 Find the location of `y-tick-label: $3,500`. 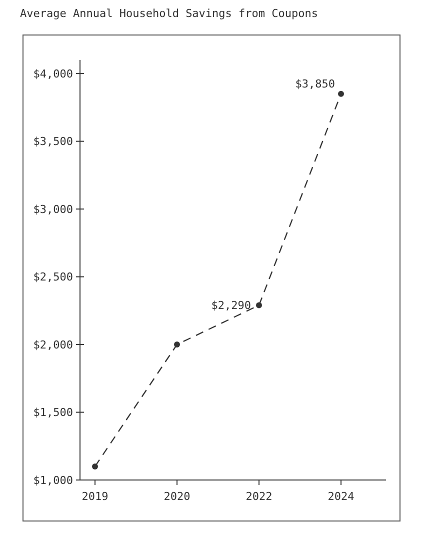

y-tick-label: $3,500 is located at coordinates (53, 141).